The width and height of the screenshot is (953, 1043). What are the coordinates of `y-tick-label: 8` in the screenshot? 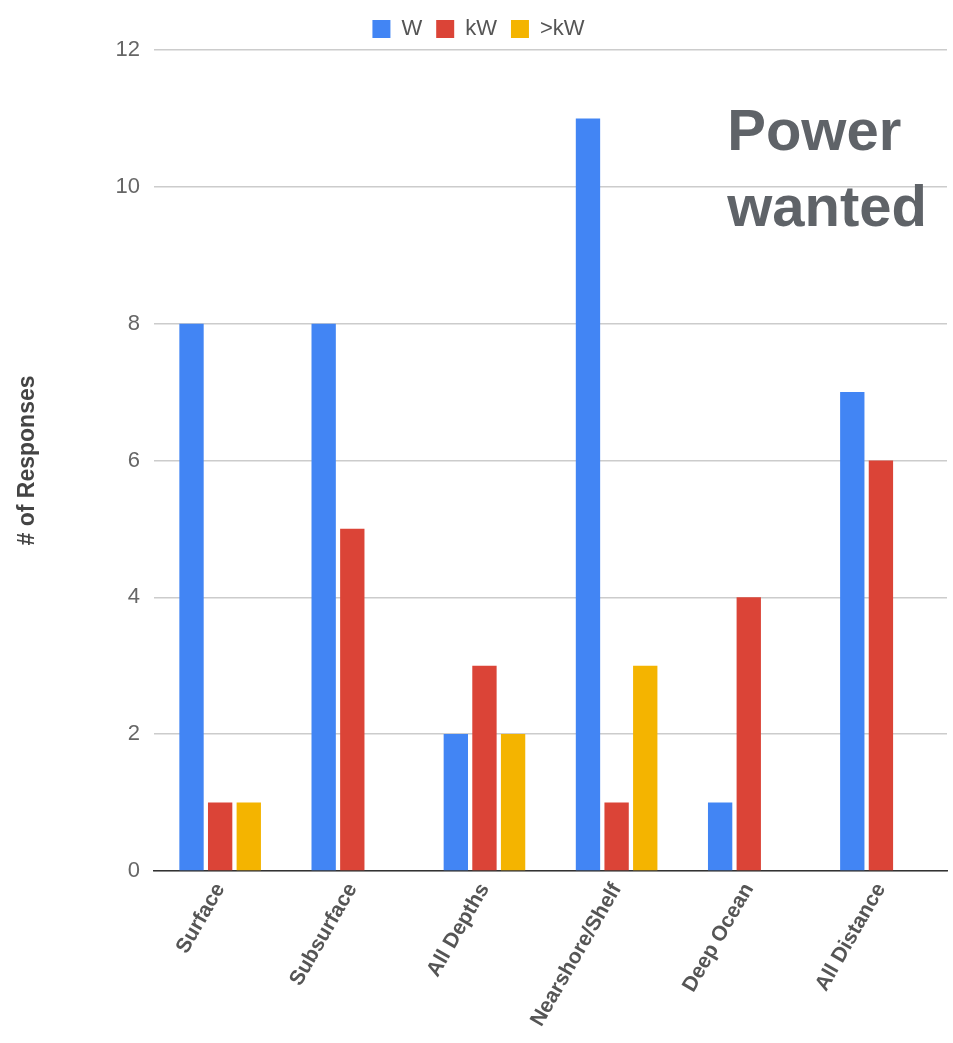 It's located at (134, 322).